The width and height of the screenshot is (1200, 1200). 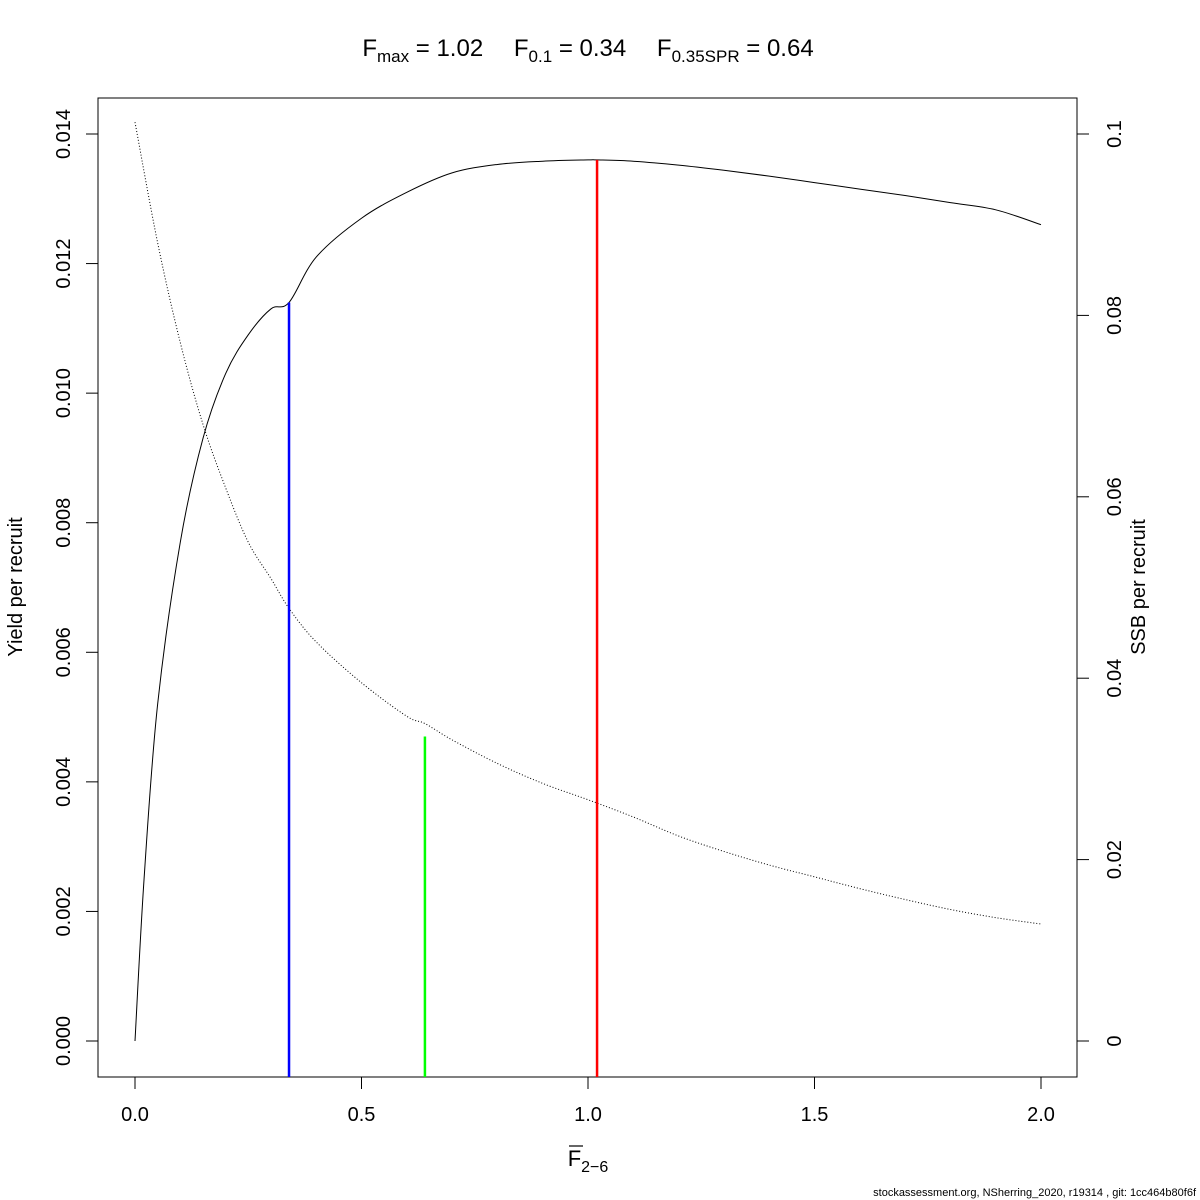 I want to click on y-left-tick-label: 0.004, so click(x=64, y=782).